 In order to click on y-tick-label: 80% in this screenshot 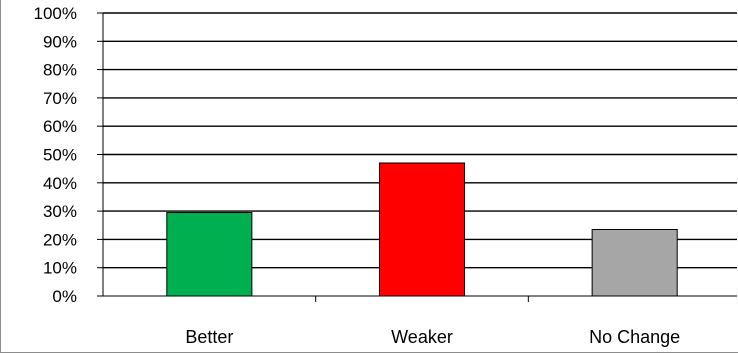, I will do `click(60, 70)`.